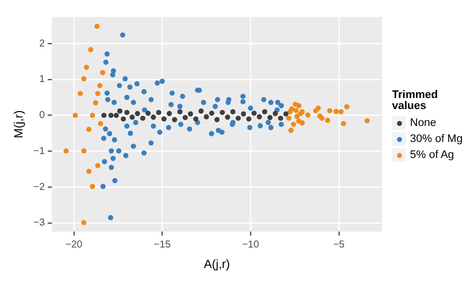 This screenshot has width=474, height=286. What do you see at coordinates (74, 244) in the screenshot?
I see `x-tick-label: −20` at bounding box center [74, 244].